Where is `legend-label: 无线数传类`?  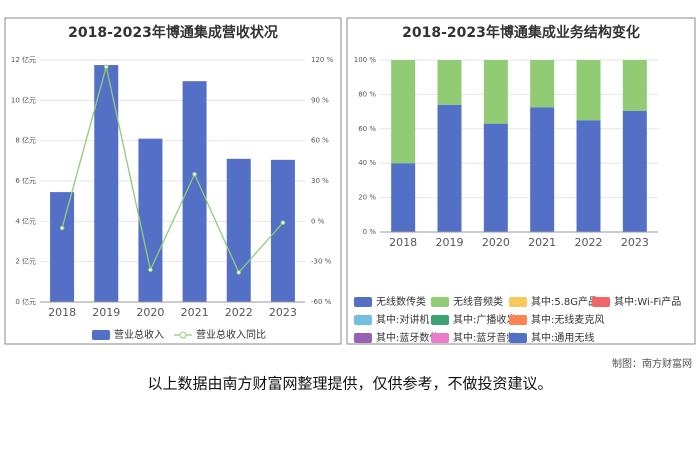 legend-label: 无线数传类 is located at coordinates (401, 301).